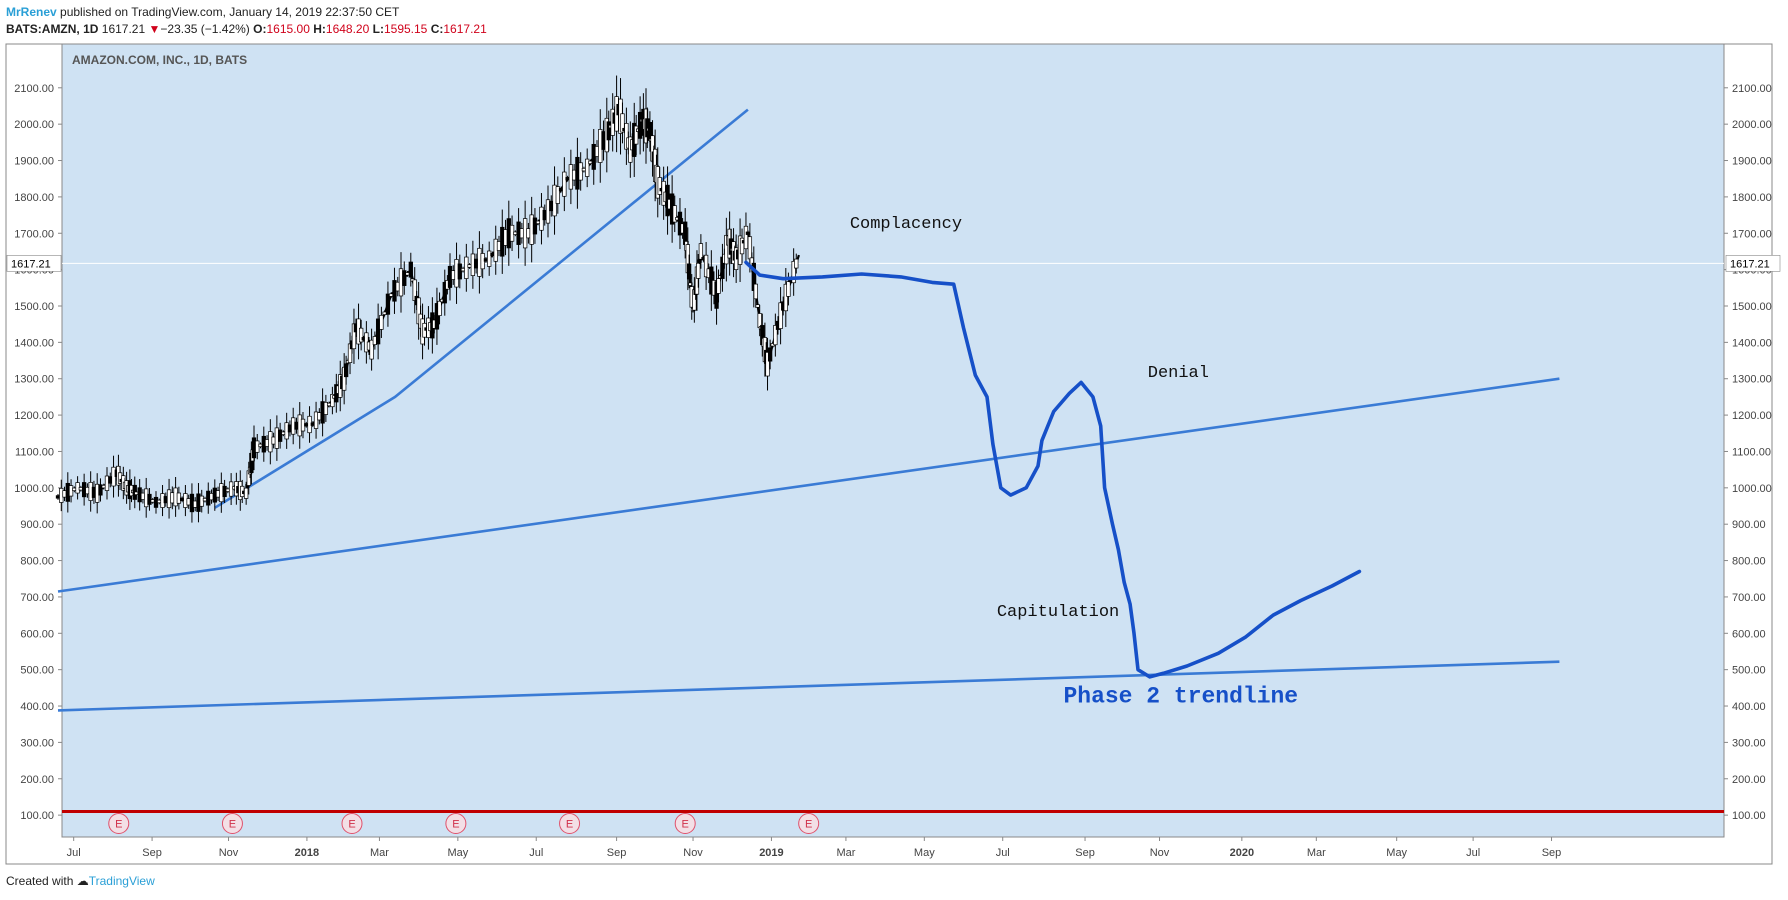  I want to click on y-tick-label-left: 800.00, so click(37, 562).